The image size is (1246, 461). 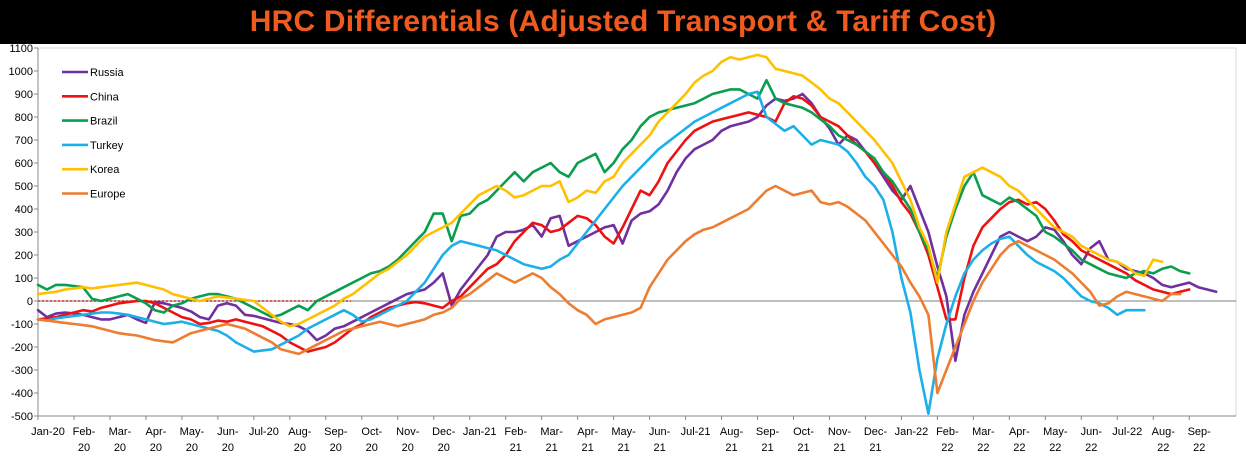 I want to click on x-tick-label: Jan-20, so click(x=48, y=432).